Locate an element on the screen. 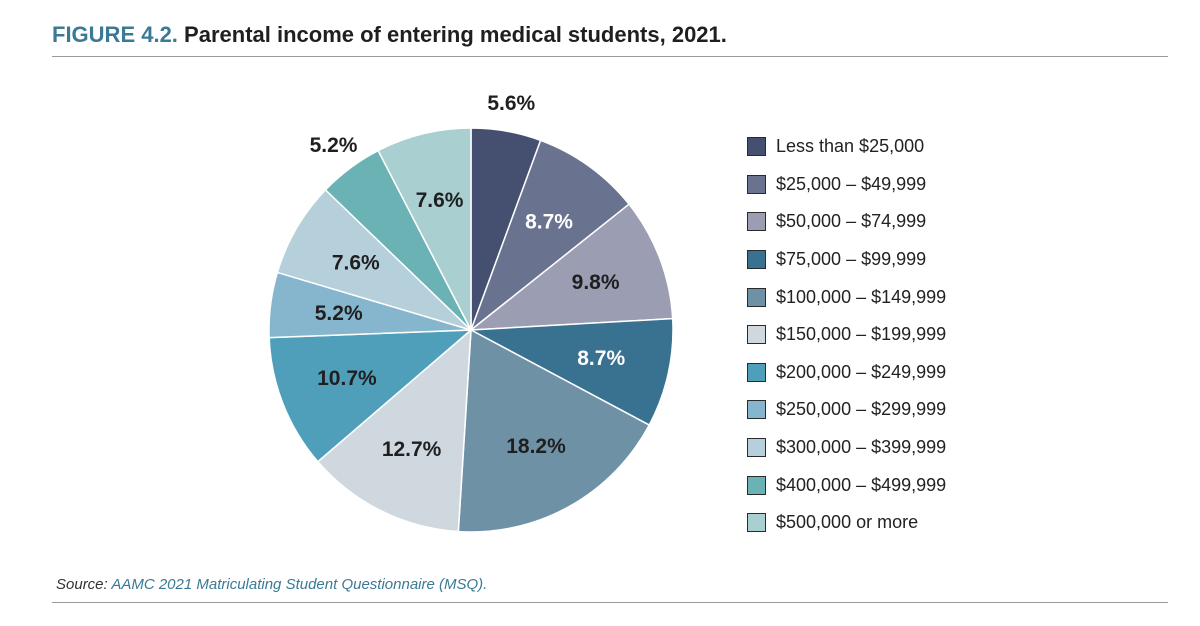 Image resolution: width=1200 pixels, height=626 pixels. figure-label: FIGURE 4.2. is located at coordinates (115, 34).